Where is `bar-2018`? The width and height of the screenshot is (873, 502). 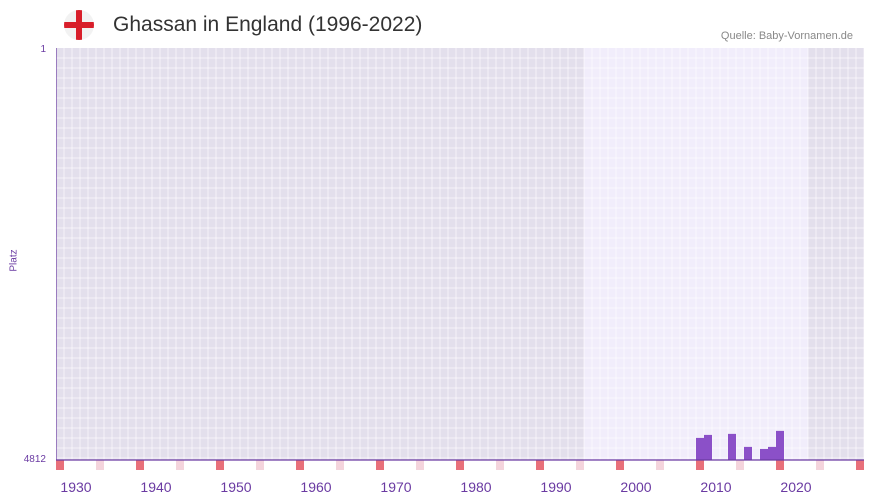 bar-2018 is located at coordinates (780, 445).